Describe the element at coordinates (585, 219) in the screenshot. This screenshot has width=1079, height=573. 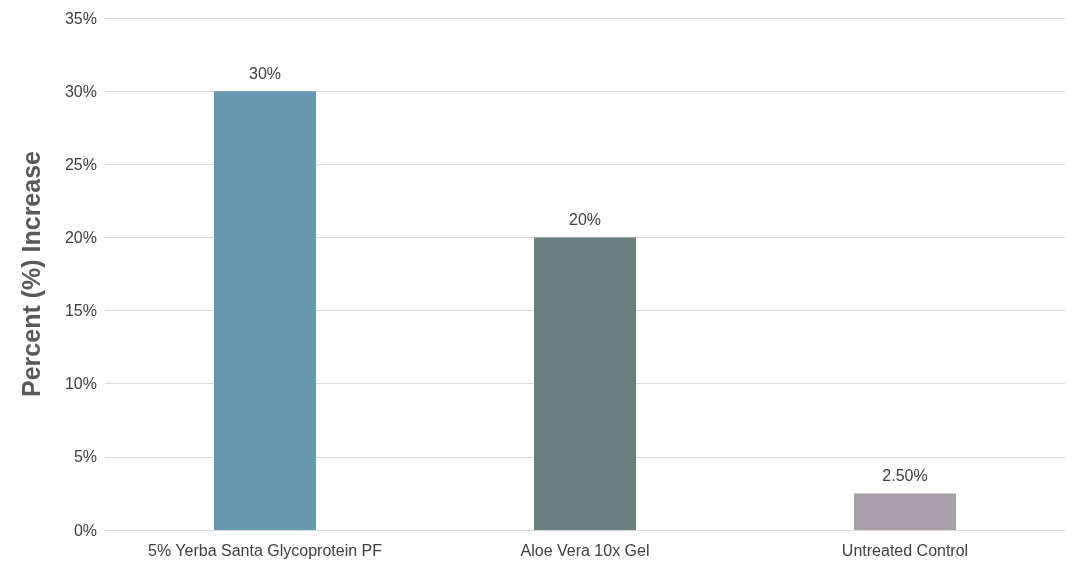
I see `data-label: 20%` at that location.